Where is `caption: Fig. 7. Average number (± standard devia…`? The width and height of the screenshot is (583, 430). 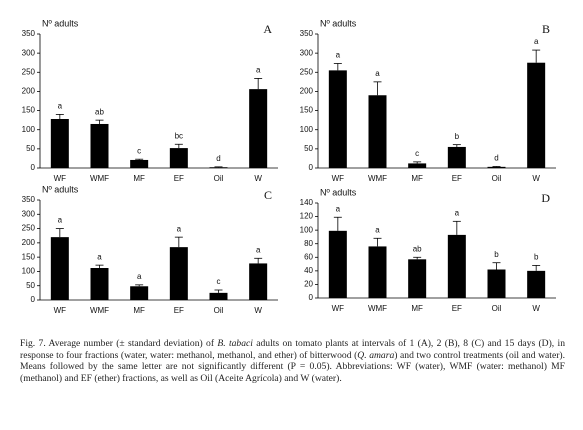 caption: Fig. 7. Average number (± standard devia… is located at coordinates (292, 361).